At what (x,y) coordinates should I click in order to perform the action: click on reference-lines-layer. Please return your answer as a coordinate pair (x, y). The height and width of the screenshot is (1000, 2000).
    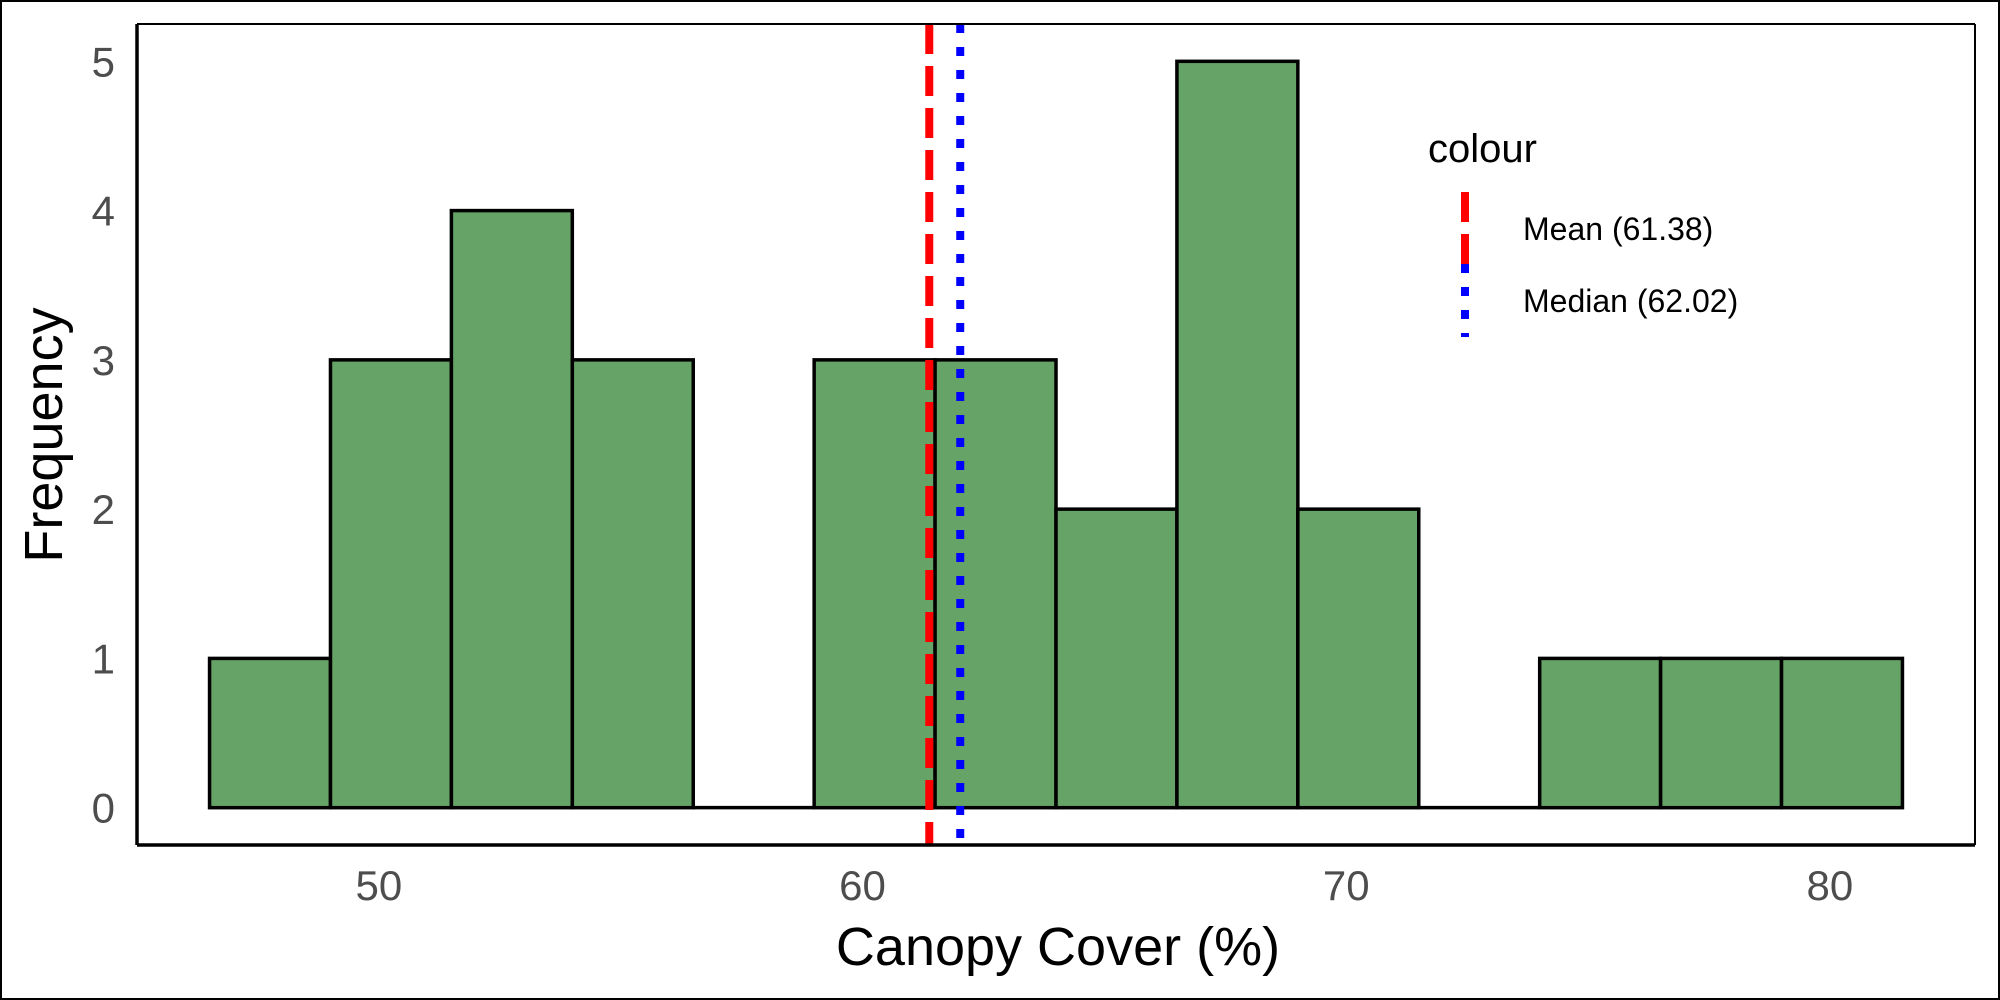
    Looking at the image, I should click on (945, 434).